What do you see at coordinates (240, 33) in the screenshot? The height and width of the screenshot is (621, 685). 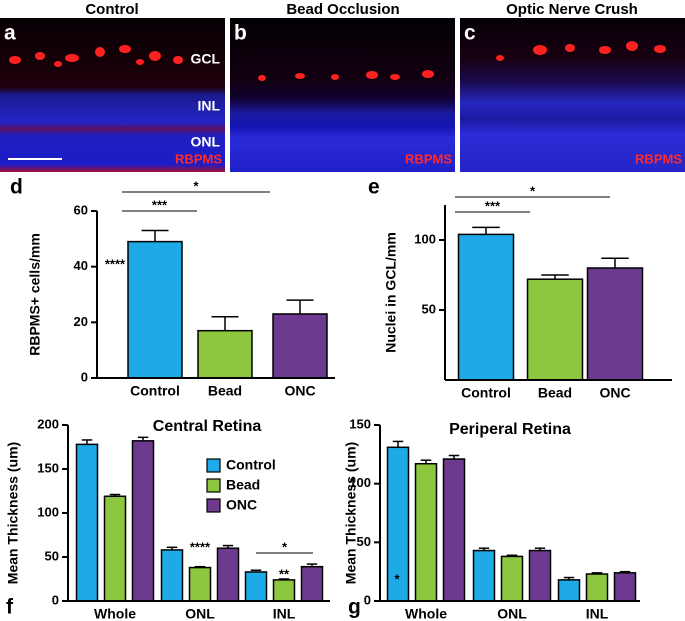 I see `panel-letter: b` at bounding box center [240, 33].